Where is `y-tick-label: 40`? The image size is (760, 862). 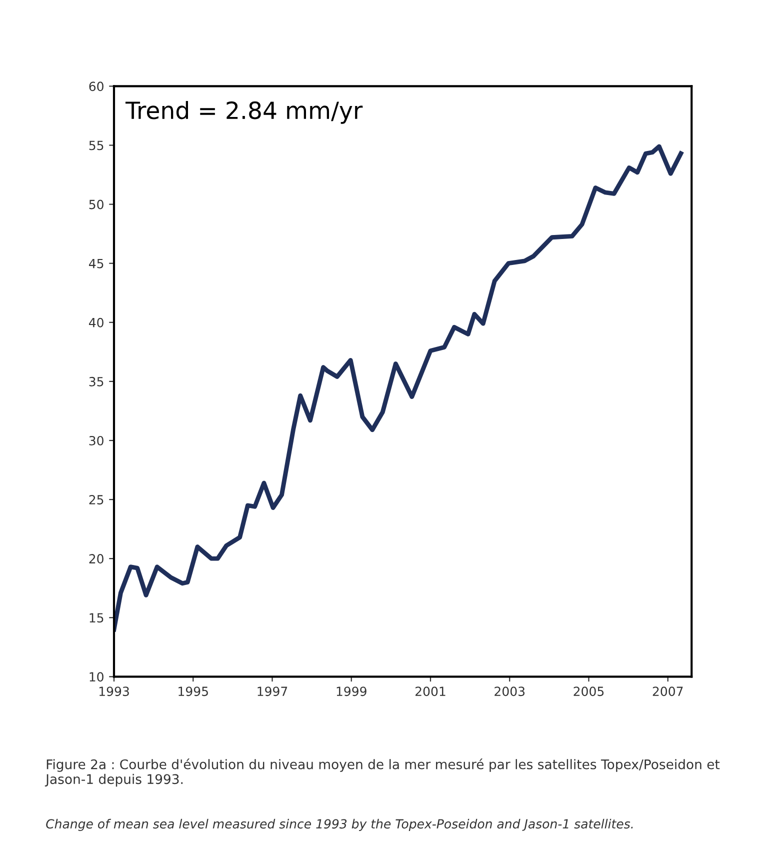
y-tick-label: 40 is located at coordinates (96, 323).